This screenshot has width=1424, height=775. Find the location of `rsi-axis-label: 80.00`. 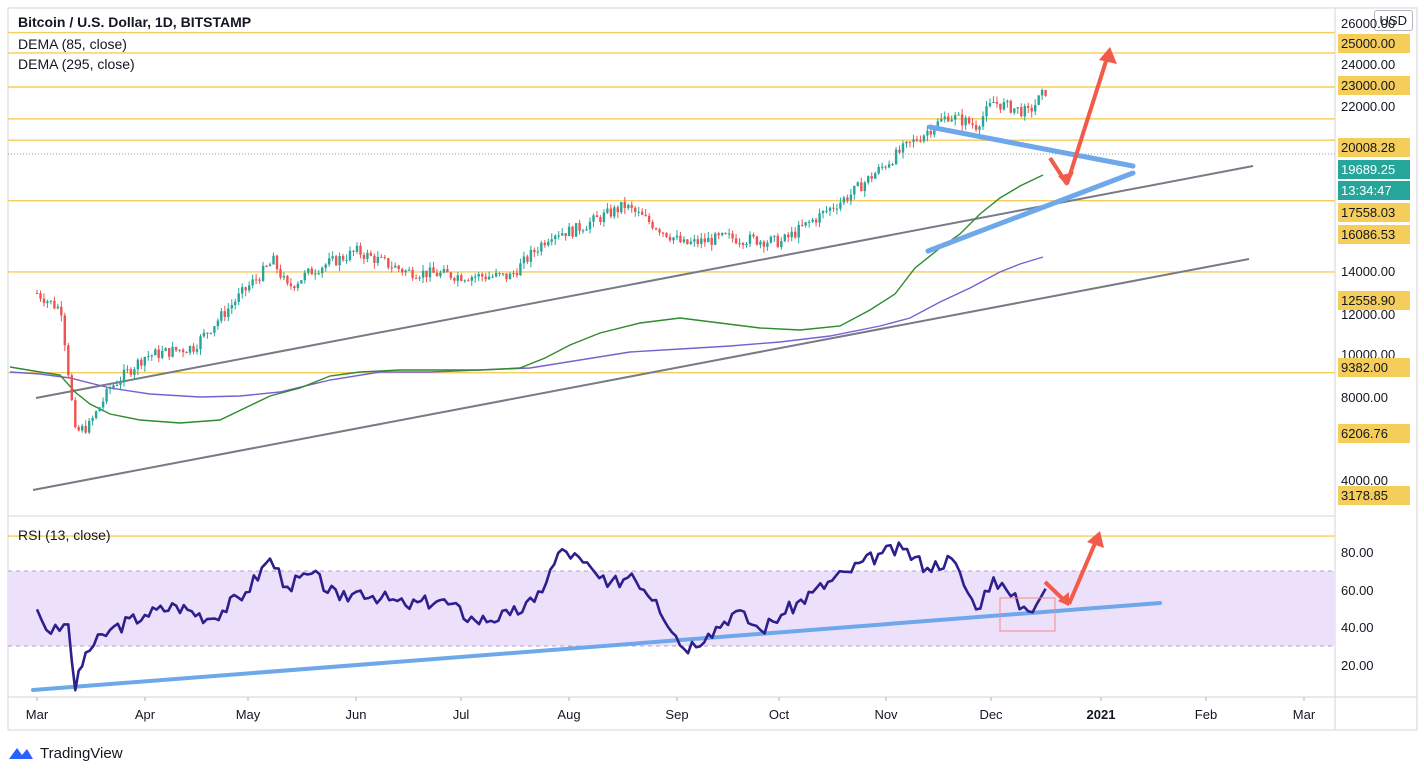

rsi-axis-label: 80.00 is located at coordinates (1357, 552).